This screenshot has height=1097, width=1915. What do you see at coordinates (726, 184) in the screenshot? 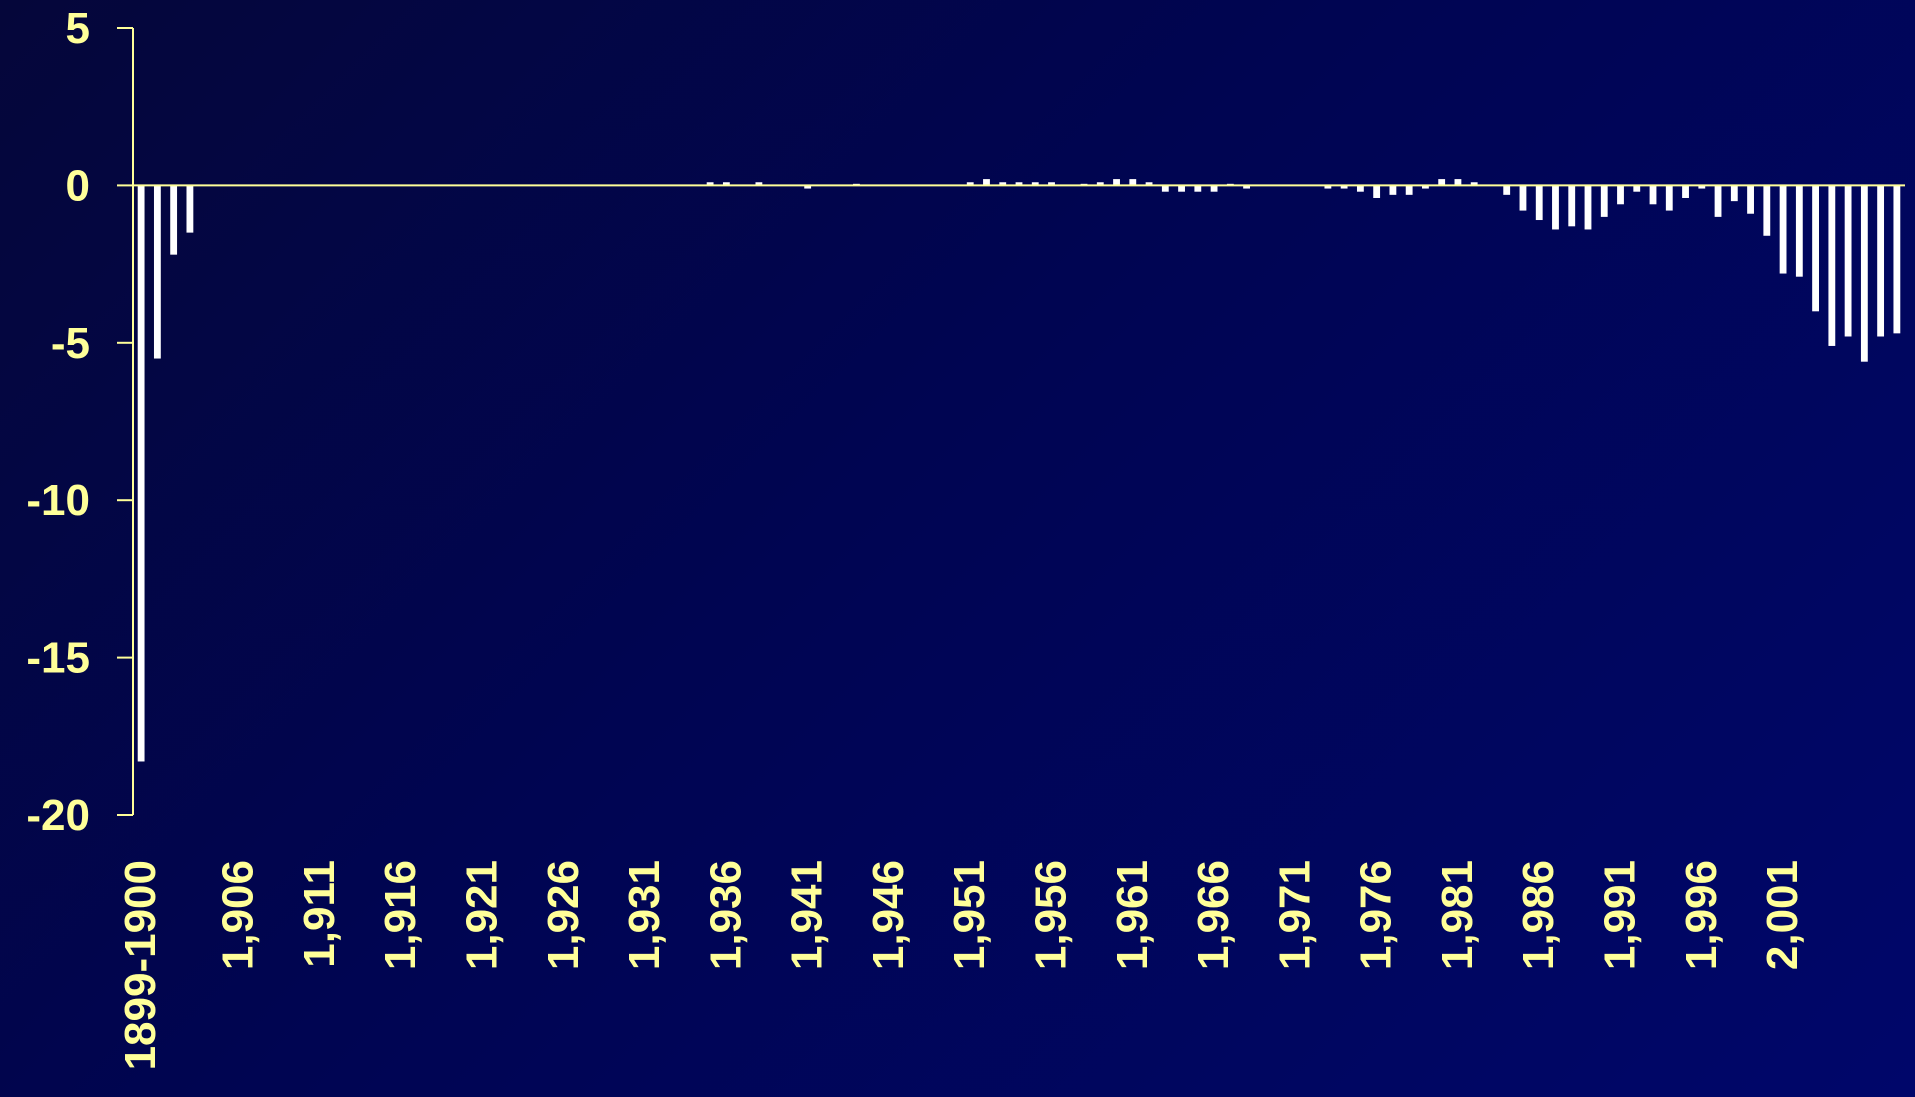
I see `bar-1936` at bounding box center [726, 184].